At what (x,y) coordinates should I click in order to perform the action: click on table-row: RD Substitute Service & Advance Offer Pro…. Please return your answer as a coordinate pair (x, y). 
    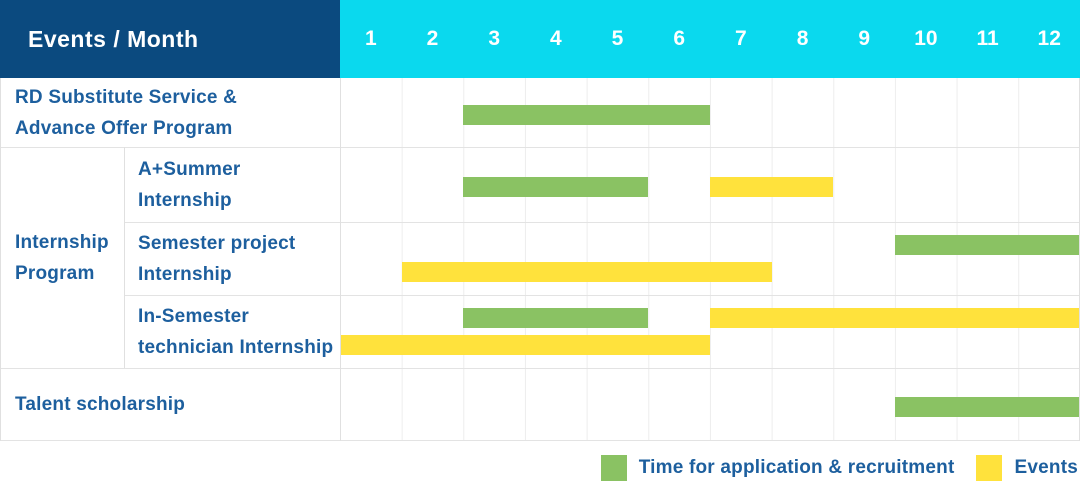
    Looking at the image, I should click on (540, 112).